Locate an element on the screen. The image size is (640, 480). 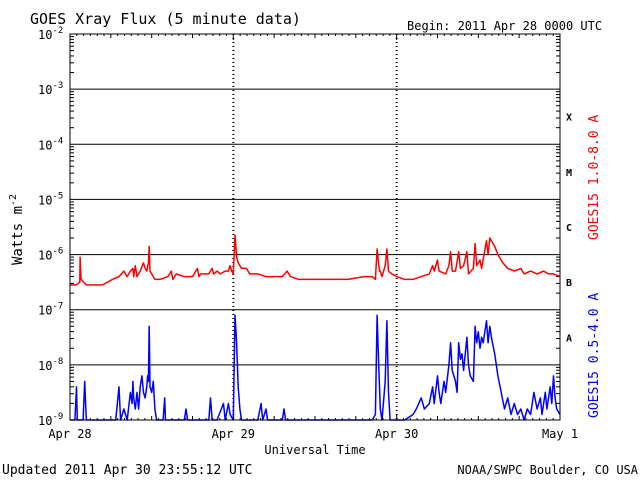
y-axis-label-exponent: -2 is located at coordinates (13, 200).